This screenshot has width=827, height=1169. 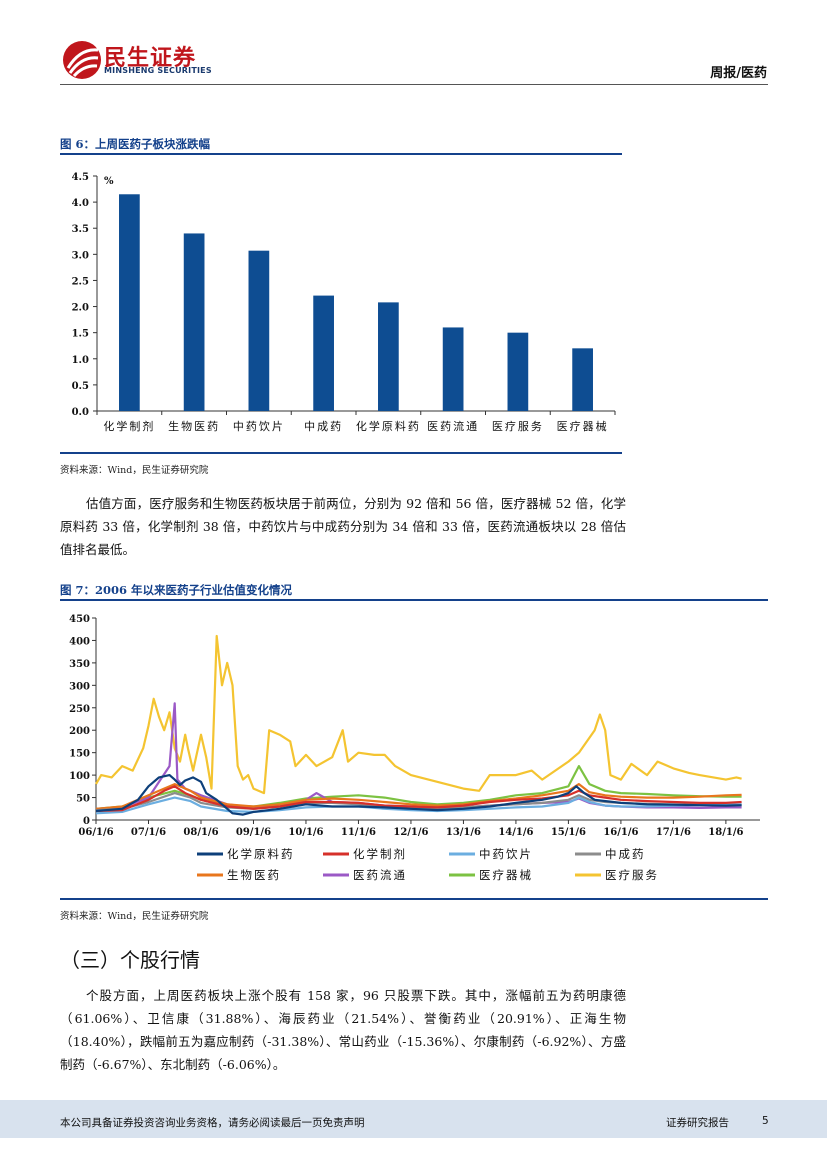 What do you see at coordinates (253, 832) in the screenshot?
I see `x-tick-label: 09/1/6` at bounding box center [253, 832].